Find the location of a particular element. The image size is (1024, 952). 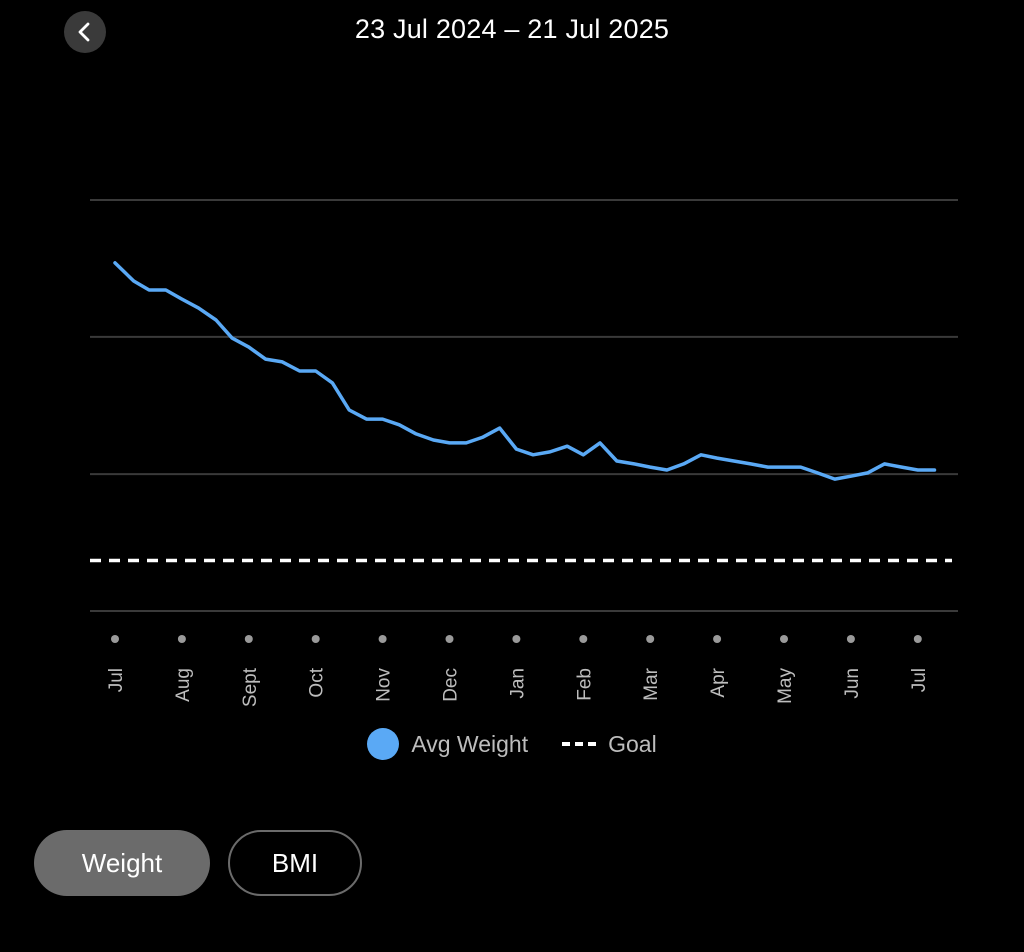

legend-goal-label: Goal is located at coordinates (632, 743).